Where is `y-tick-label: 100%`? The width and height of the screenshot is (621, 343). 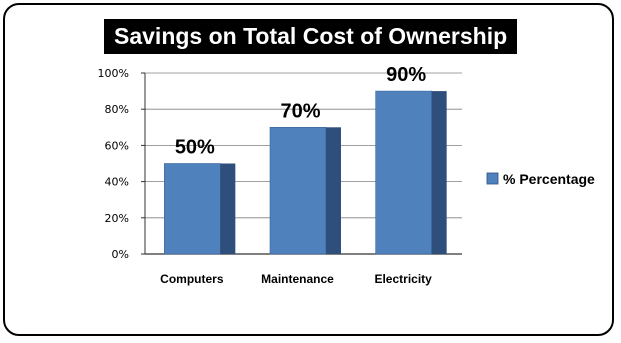
y-tick-label: 100% is located at coordinates (113, 73).